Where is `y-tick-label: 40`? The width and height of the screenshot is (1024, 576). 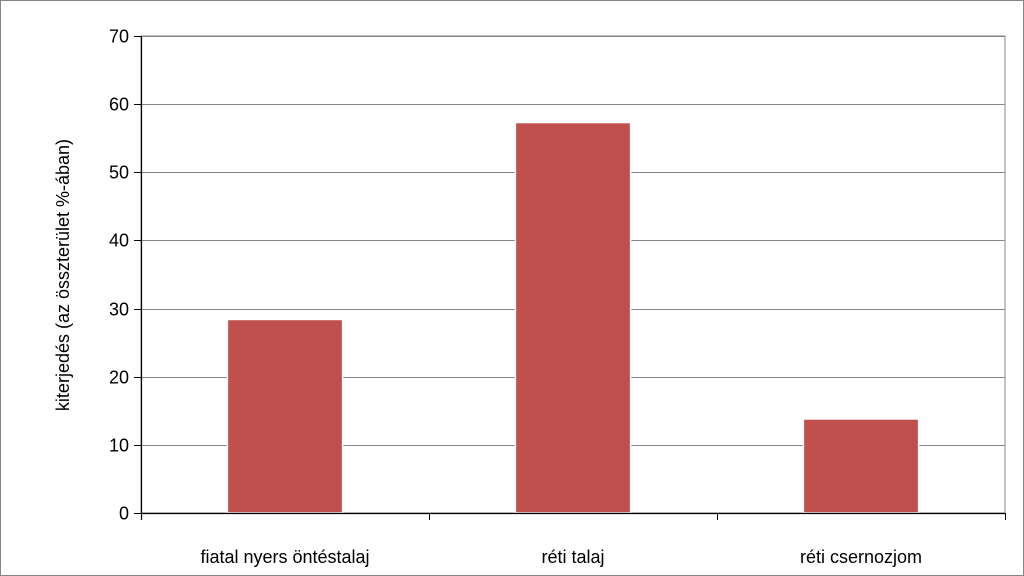
y-tick-label: 40 is located at coordinates (119, 241).